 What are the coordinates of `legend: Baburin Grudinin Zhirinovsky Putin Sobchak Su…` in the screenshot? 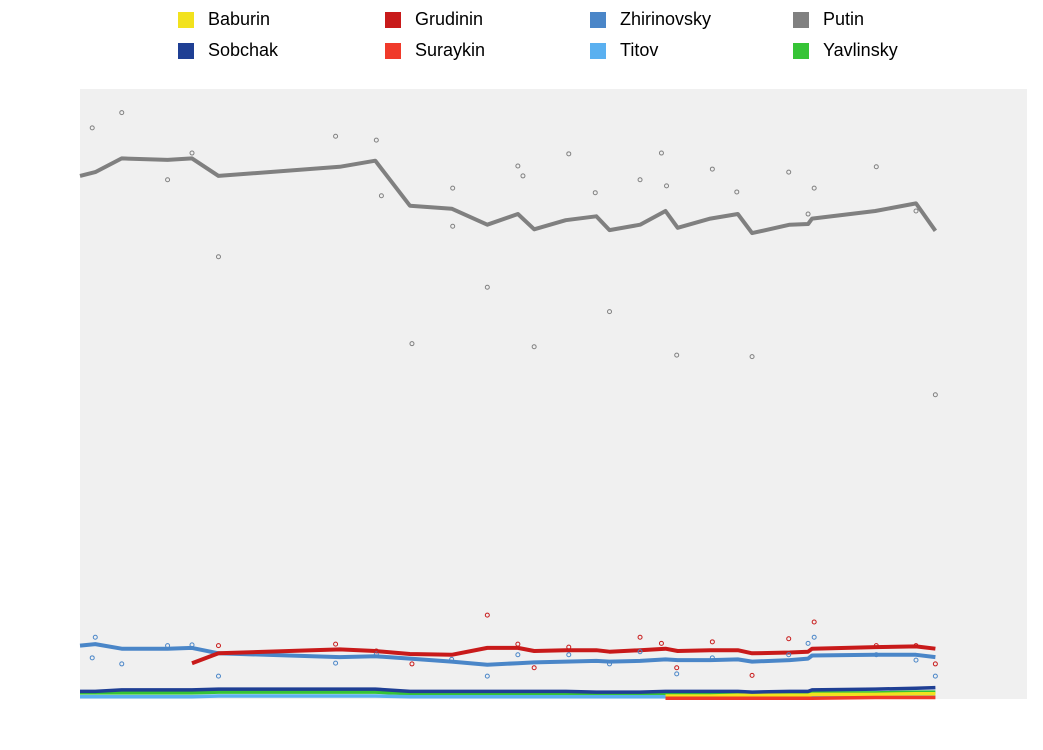 It's located at (538, 34).